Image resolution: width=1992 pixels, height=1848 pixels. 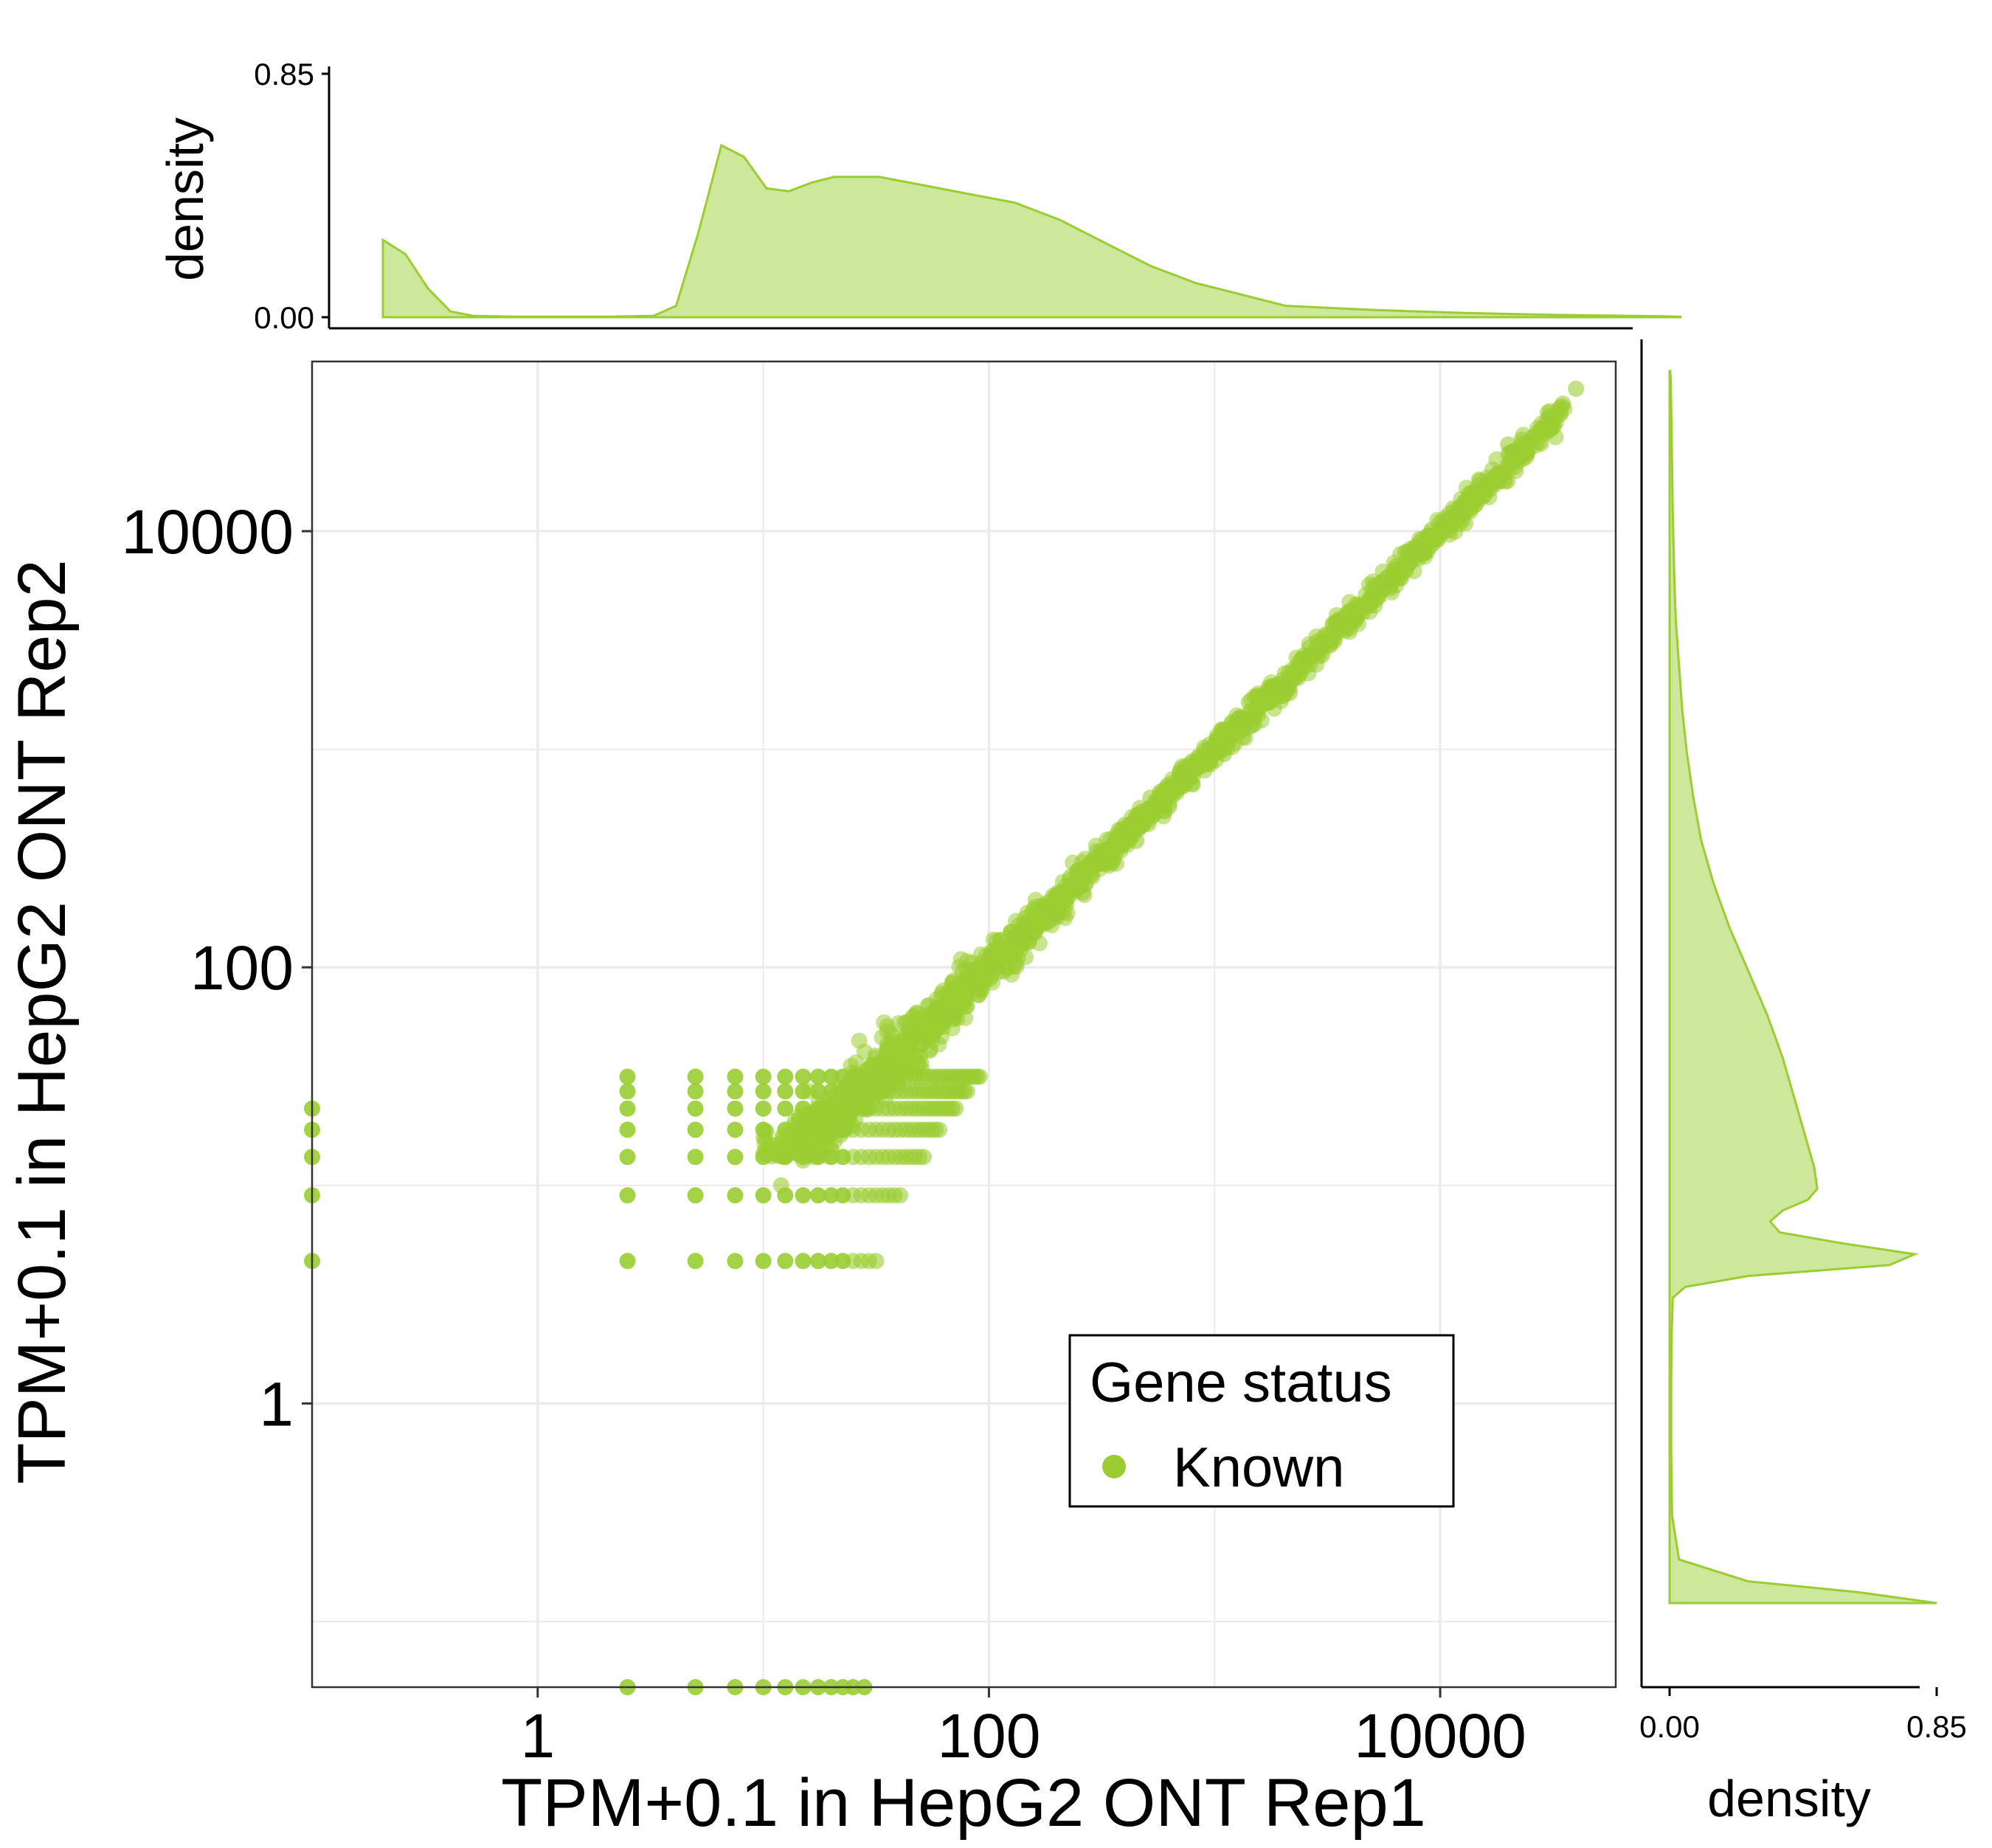 I want to click on top-density-curve, so click(x=1031, y=231).